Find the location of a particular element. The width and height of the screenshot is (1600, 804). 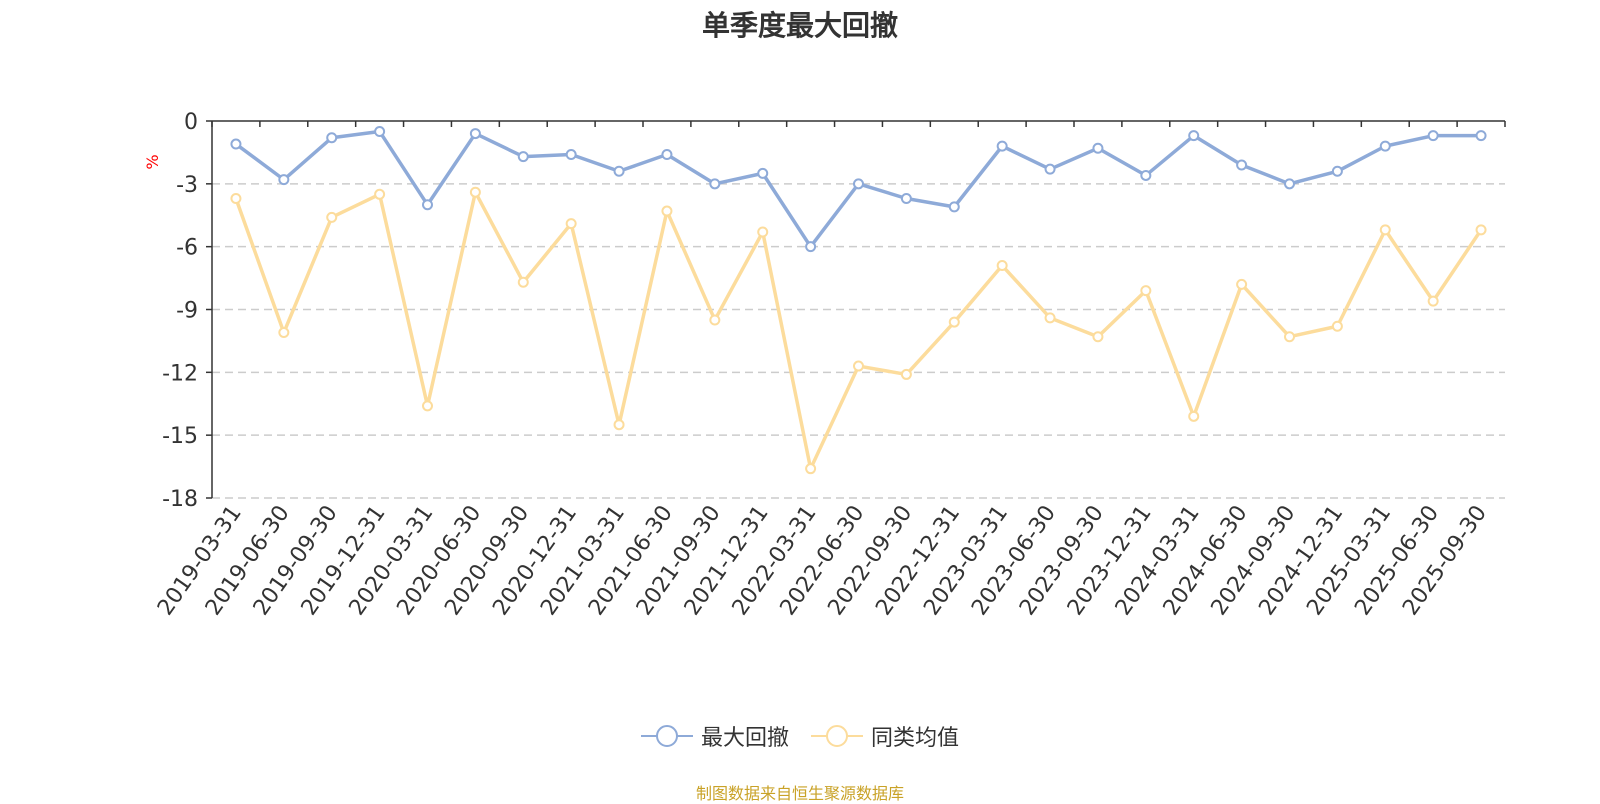

legend-item-2: 同类均值 is located at coordinates (885, 736).